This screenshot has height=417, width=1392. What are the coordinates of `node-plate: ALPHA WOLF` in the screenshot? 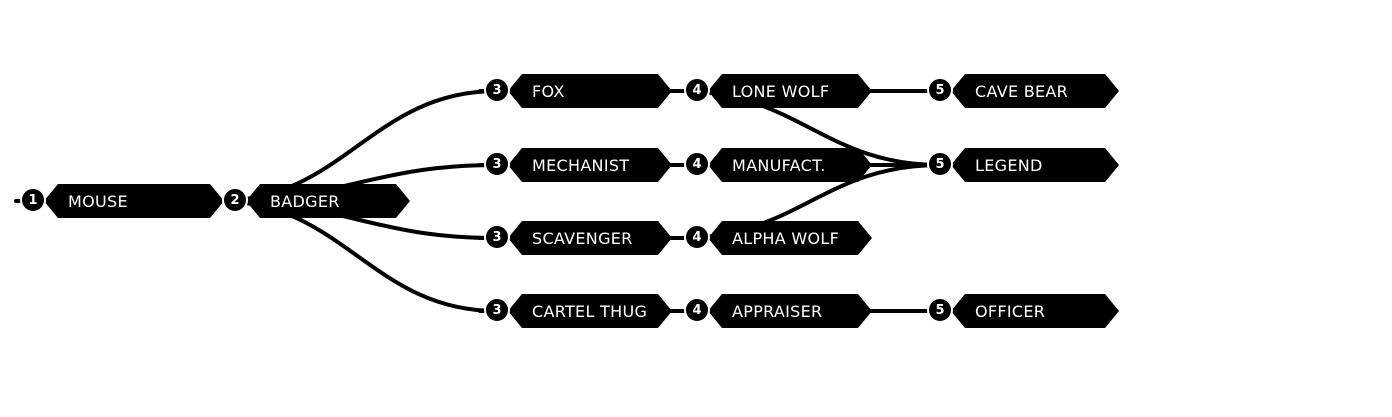 It's located at (790, 238).